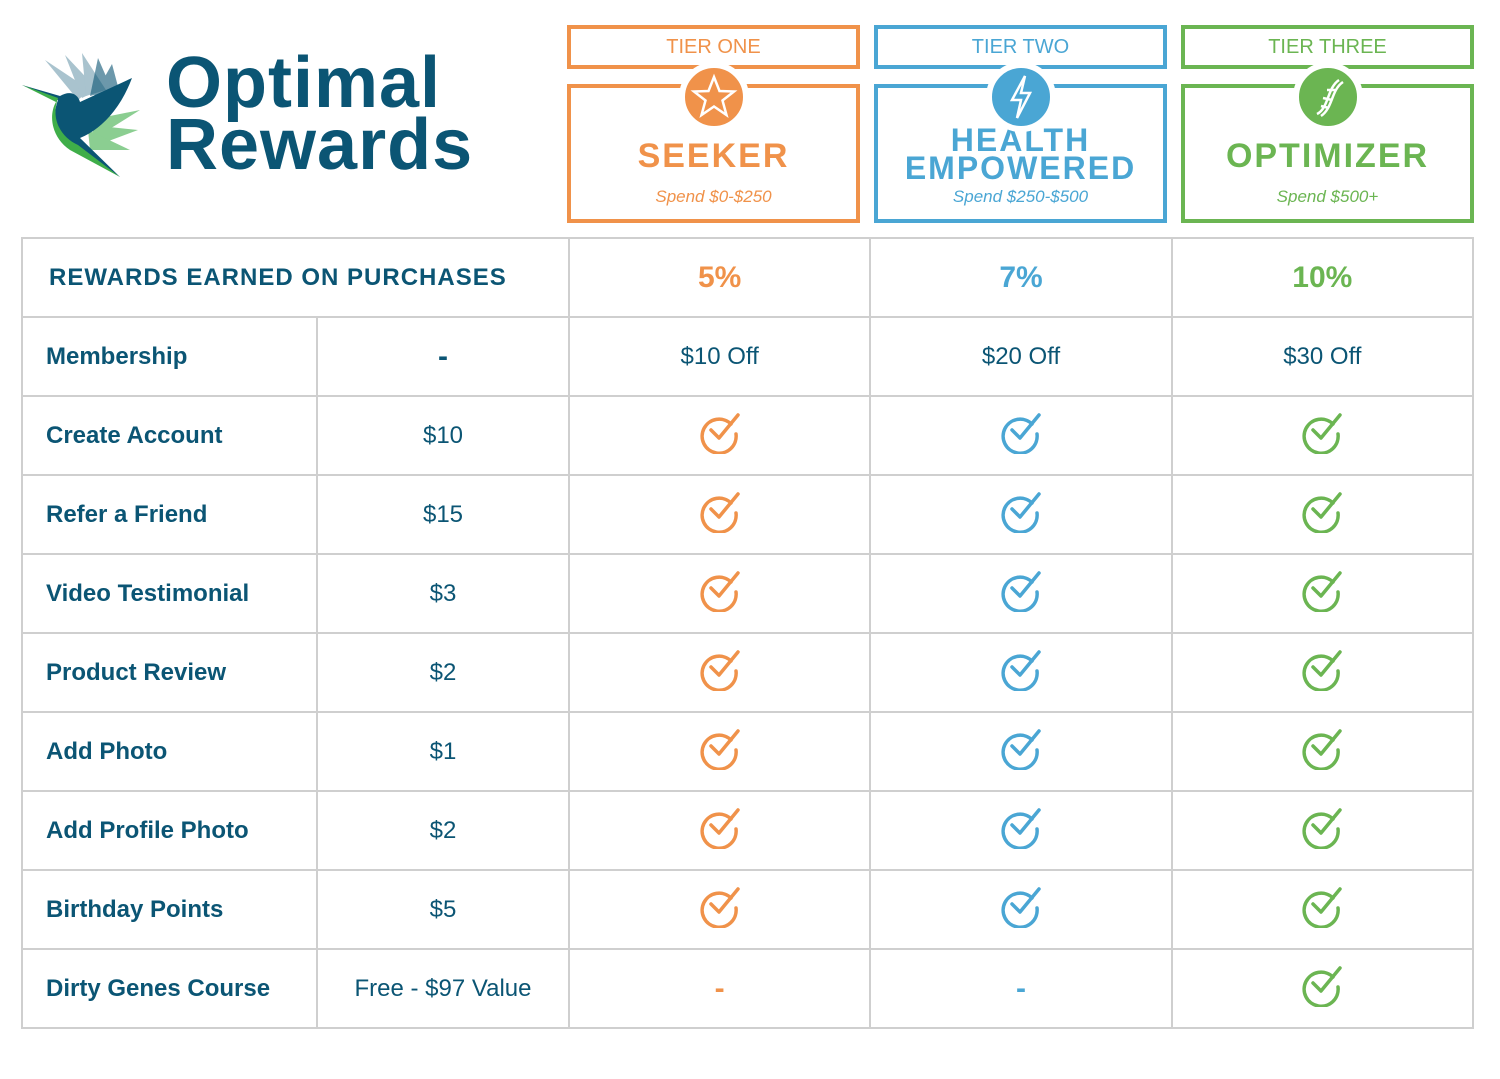  I want to click on membership-tier-two: $20 Off, so click(1021, 356).